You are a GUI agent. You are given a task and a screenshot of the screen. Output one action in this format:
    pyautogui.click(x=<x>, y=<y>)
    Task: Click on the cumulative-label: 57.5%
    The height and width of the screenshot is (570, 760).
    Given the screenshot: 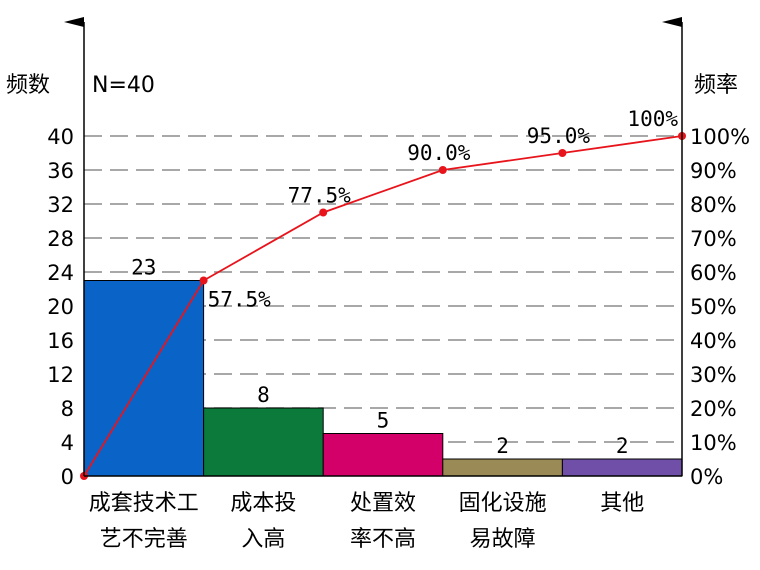 What is the action you would take?
    pyautogui.click(x=240, y=300)
    